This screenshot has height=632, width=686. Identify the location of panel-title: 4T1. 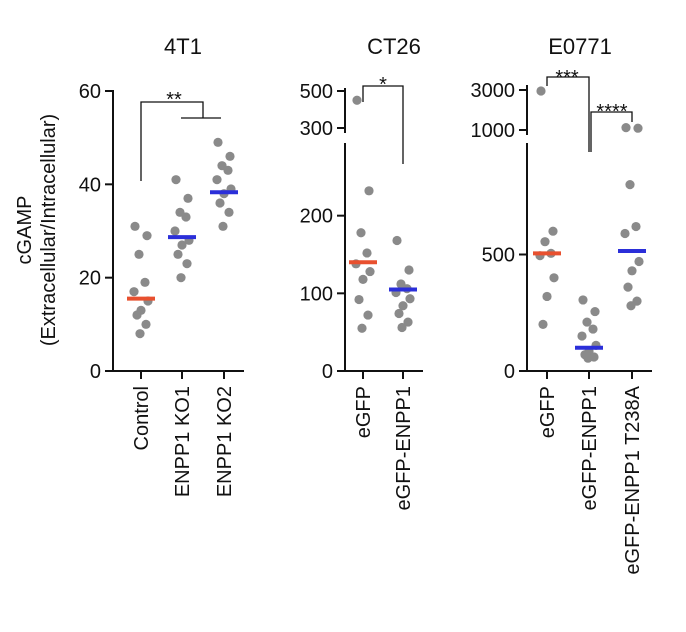
(183, 46).